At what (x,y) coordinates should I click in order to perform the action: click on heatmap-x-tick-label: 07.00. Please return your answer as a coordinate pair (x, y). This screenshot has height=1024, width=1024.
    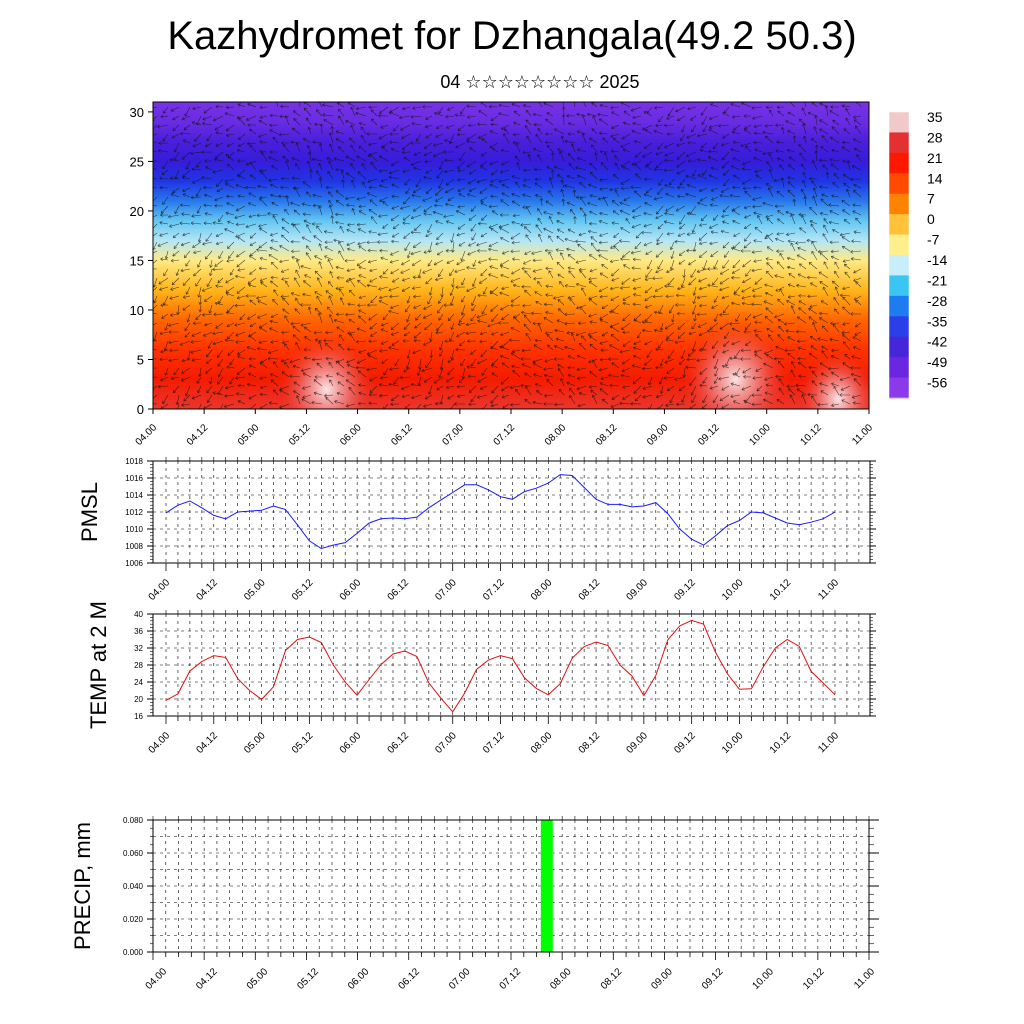
    Looking at the image, I should click on (454, 435).